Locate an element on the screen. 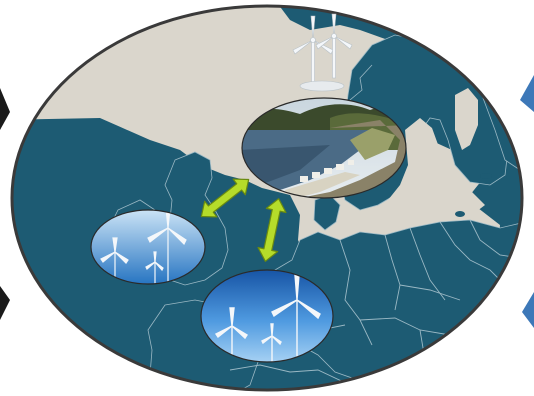 The image size is (534, 396). wind-farm-photo-continent is located at coordinates (267, 316).